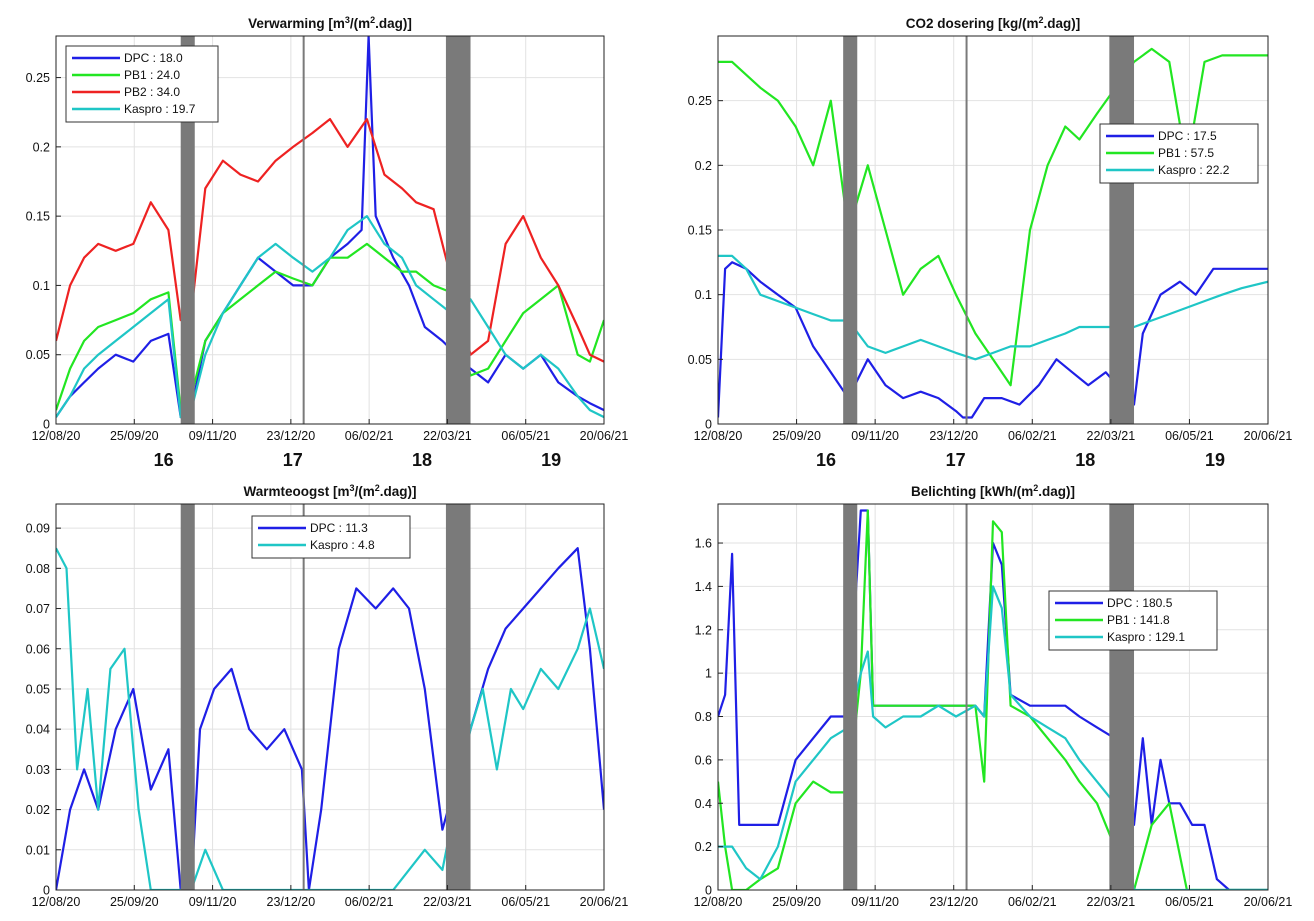 The image size is (1314, 921). I want to click on legend-label: PB1 : 57.5, so click(1186, 153).